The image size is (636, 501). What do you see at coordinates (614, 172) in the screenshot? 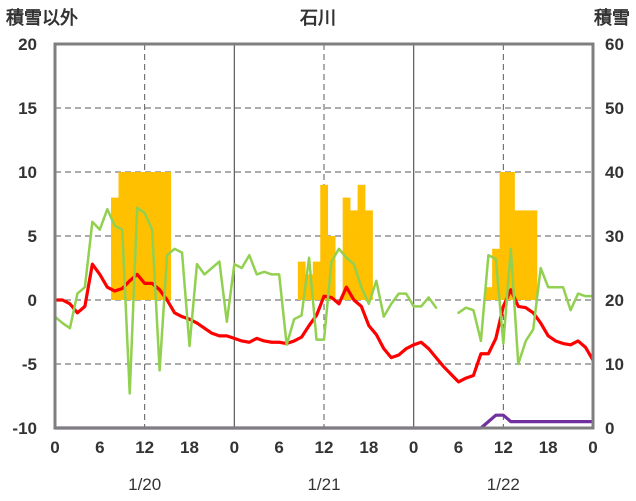
I see `y-right-tick-label: 40` at bounding box center [614, 172].